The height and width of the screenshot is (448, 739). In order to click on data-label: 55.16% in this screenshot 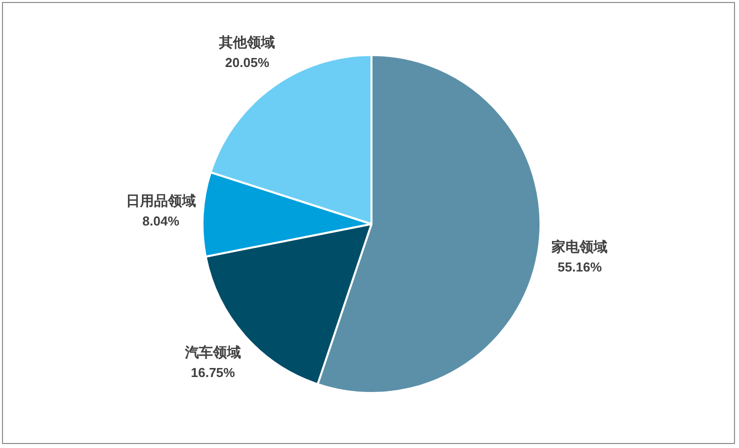, I will do `click(580, 267)`.